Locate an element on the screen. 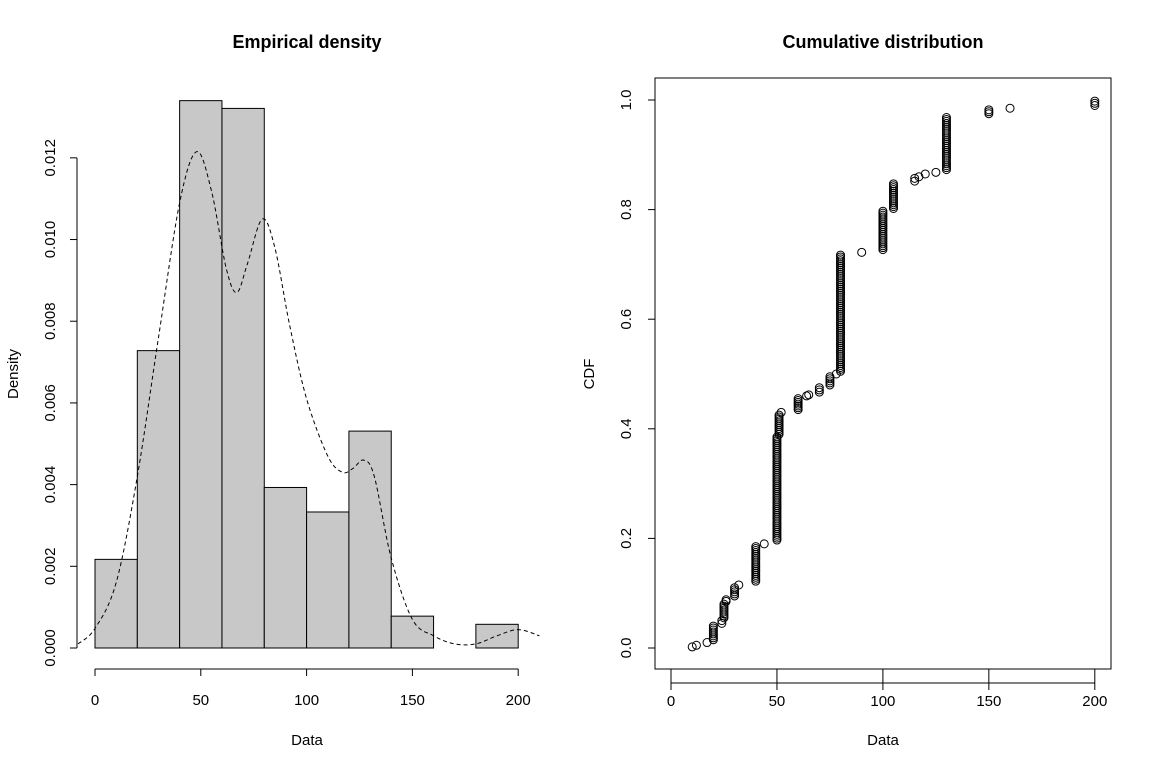 Image resolution: width=1152 pixels, height=768 pixels. density-x-axis-label: Data is located at coordinates (307, 740).